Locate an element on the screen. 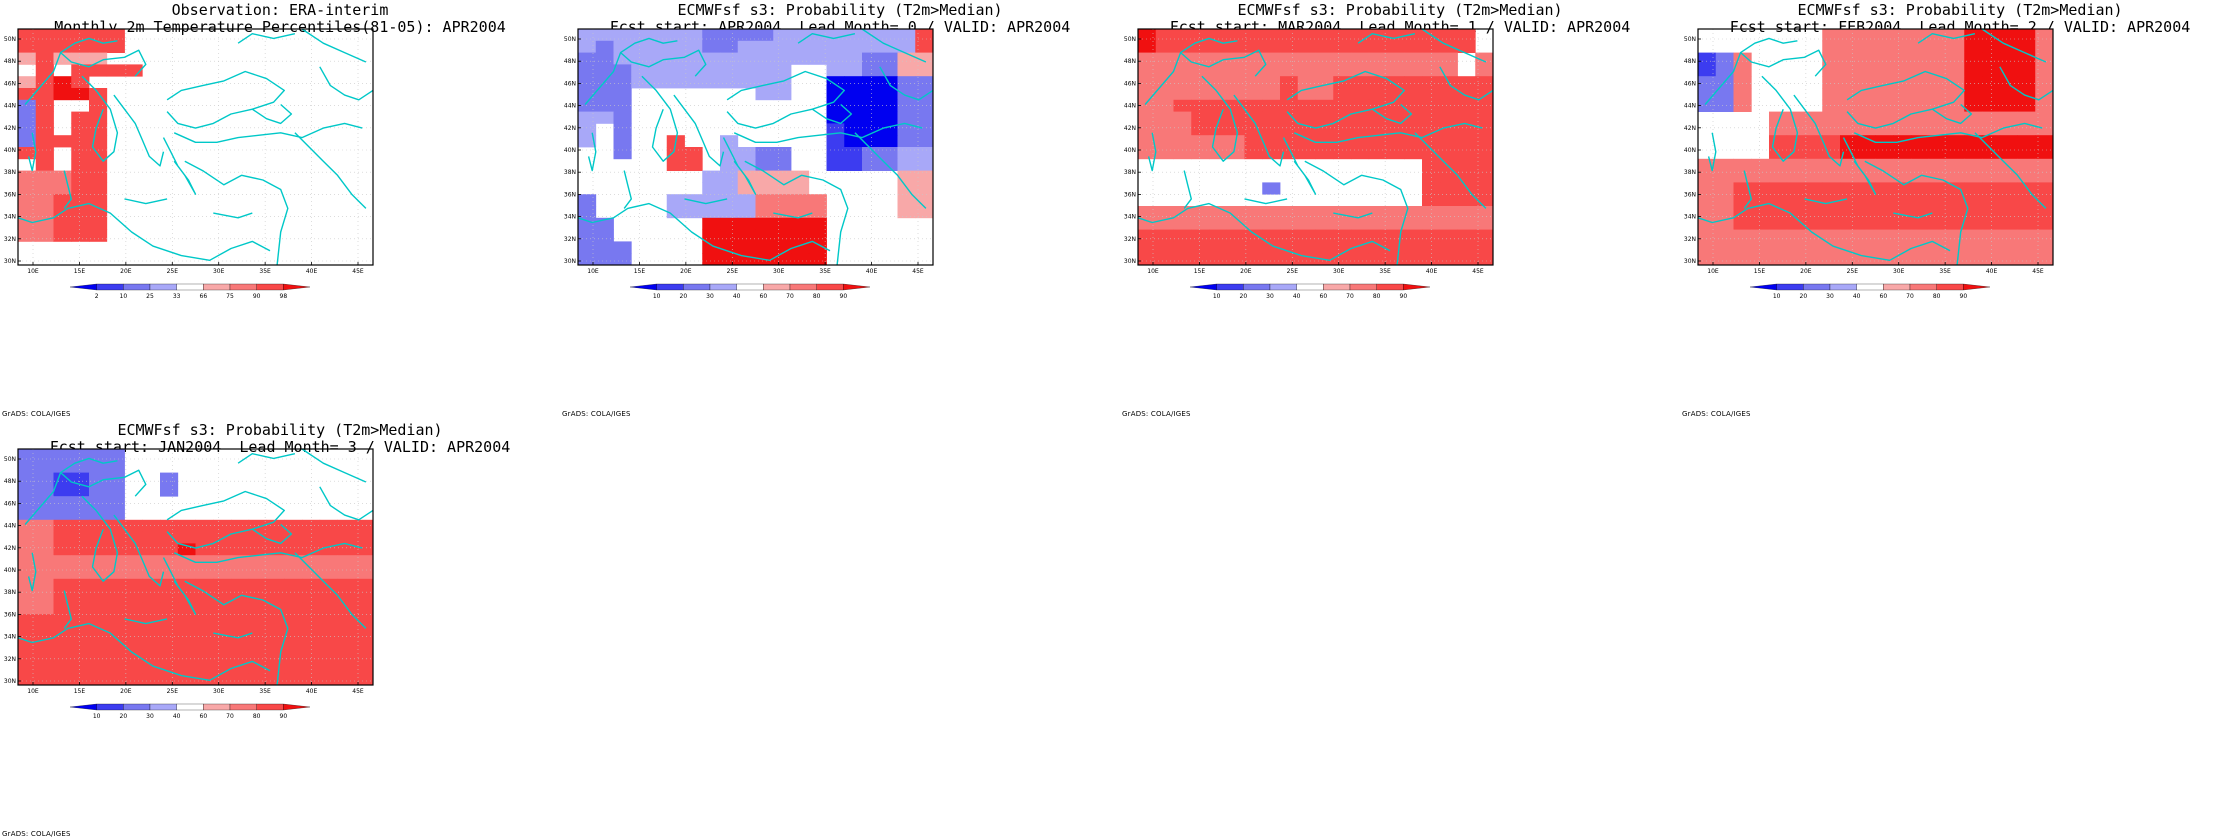  lon-label: 20E is located at coordinates (126, 271).